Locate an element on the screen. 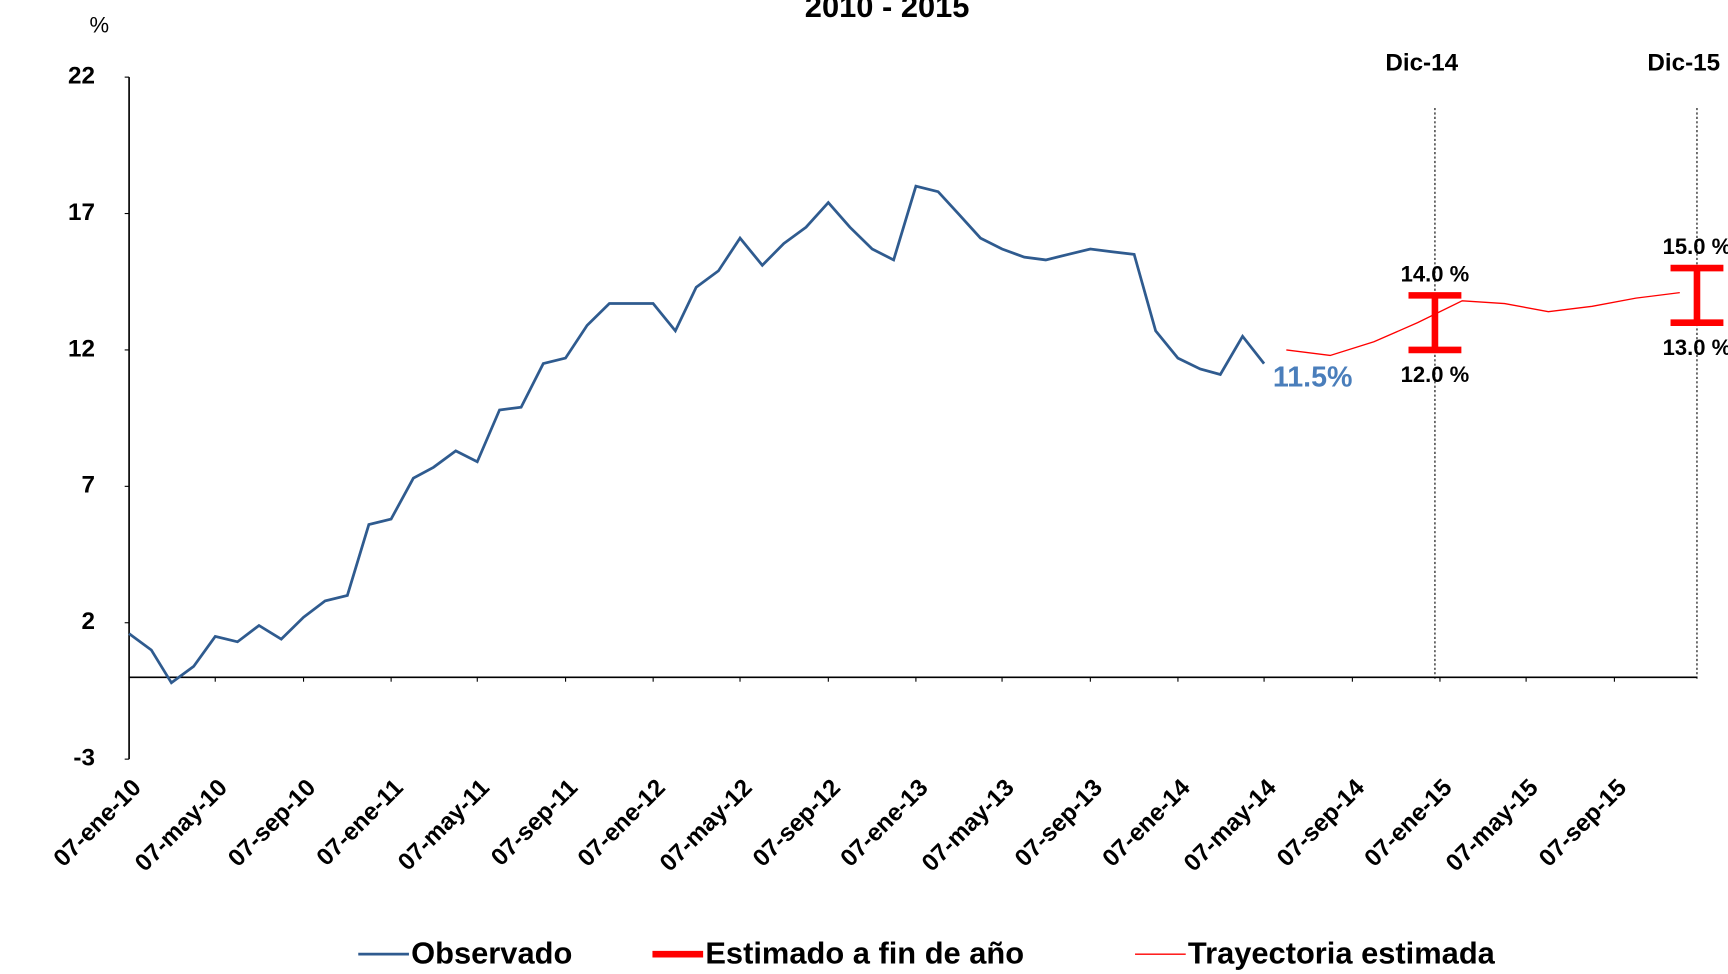 Image resolution: width=1728 pixels, height=974 pixels. x-tick-label: 07-may-15 is located at coordinates (1492, 825).